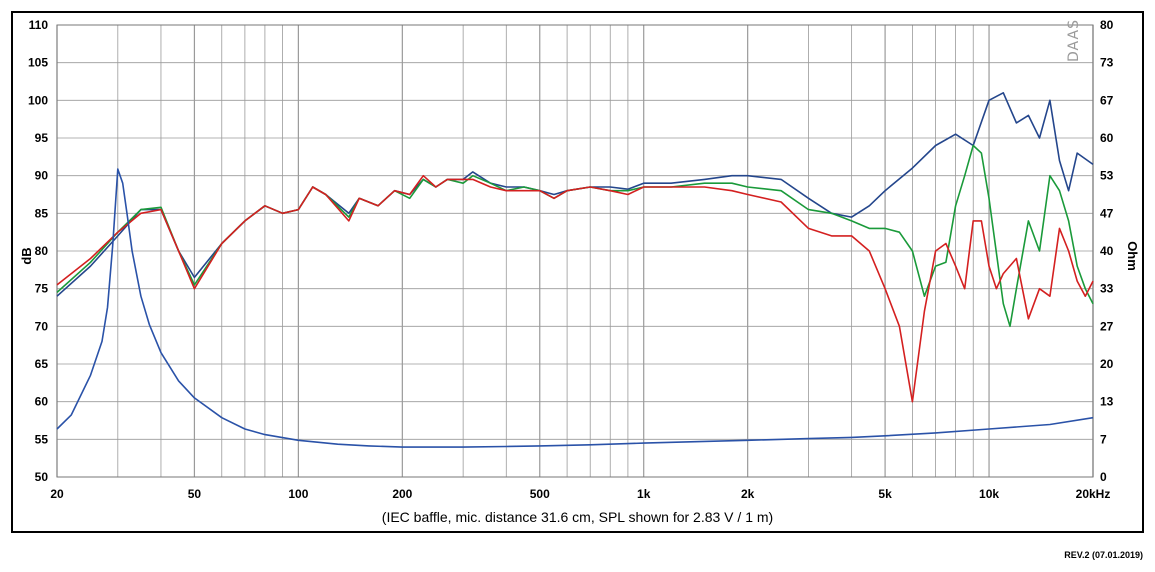 This screenshot has width=1155, height=572. What do you see at coordinates (26, 255) in the screenshot?
I see `left-axis-title: dB` at bounding box center [26, 255].